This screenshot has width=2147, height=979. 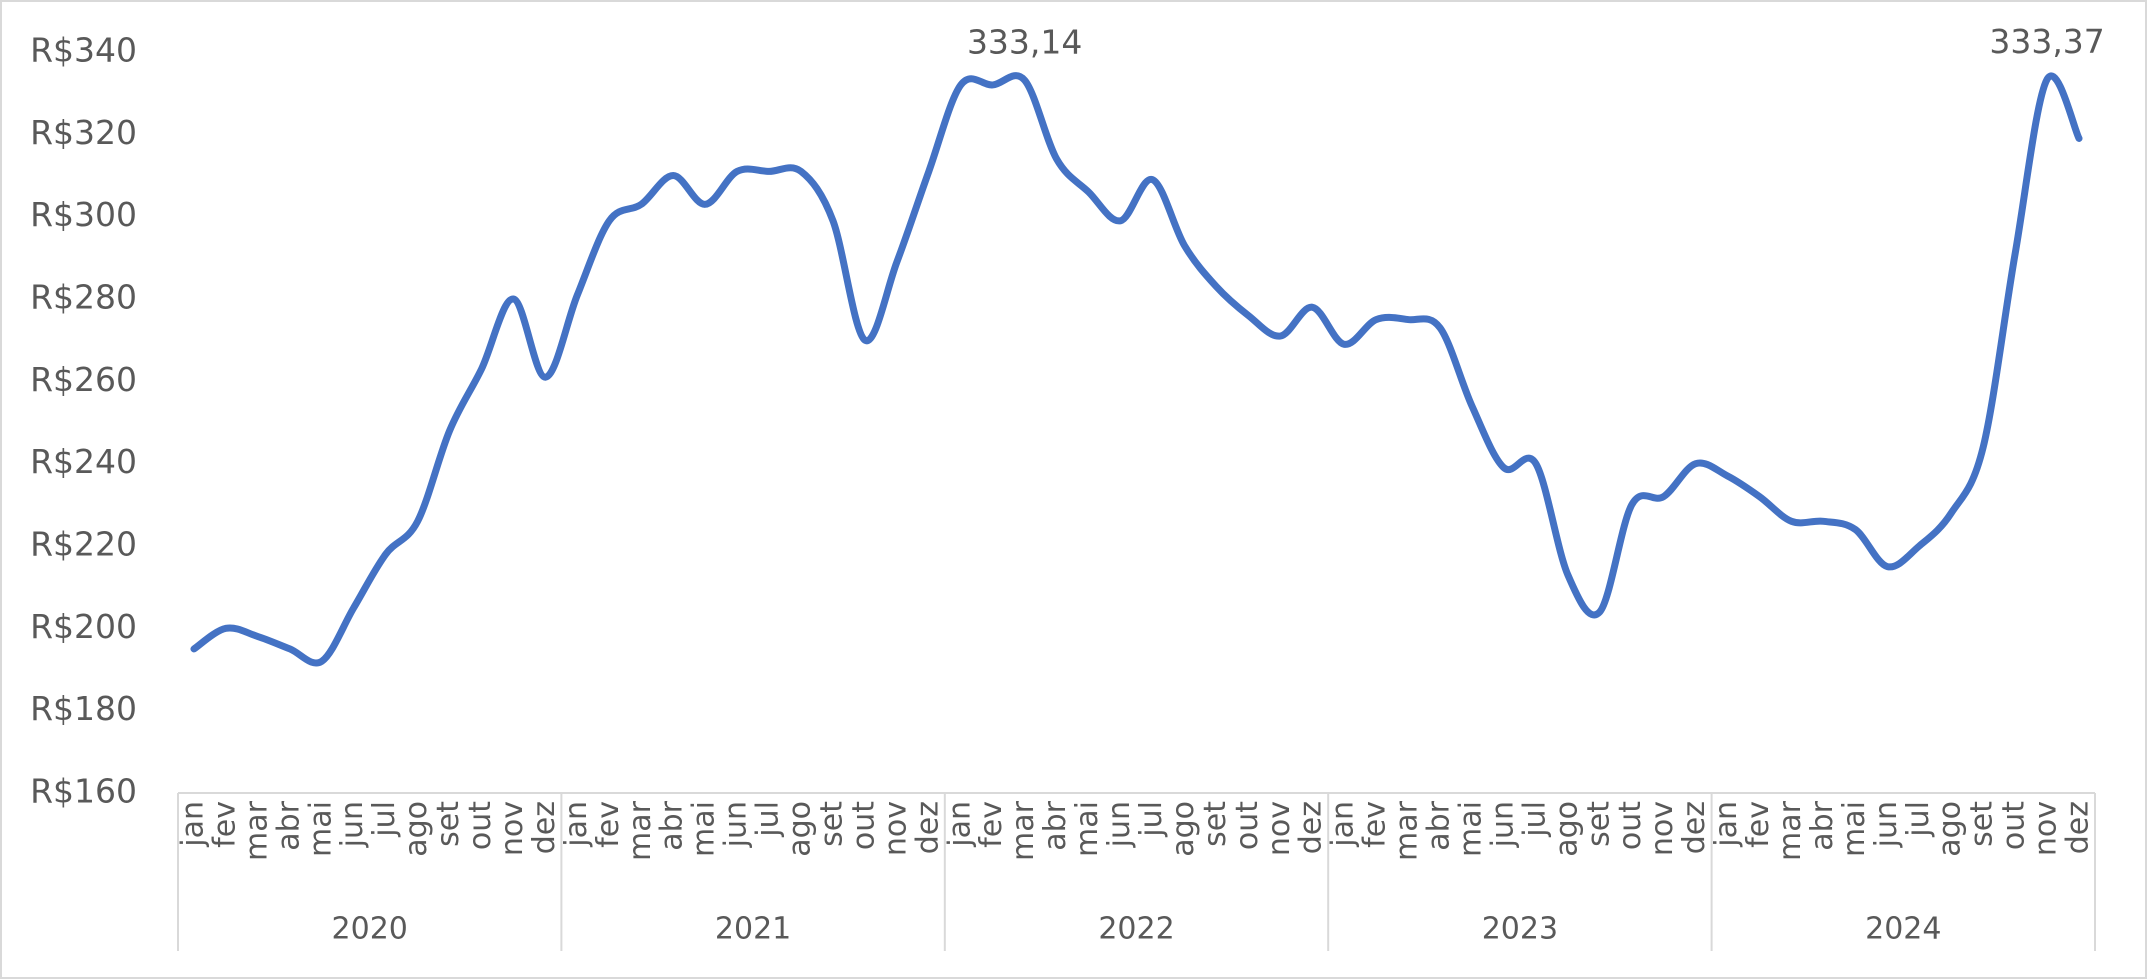 What do you see at coordinates (83, 708) in the screenshot?
I see `y-tick-label: R$180` at bounding box center [83, 708].